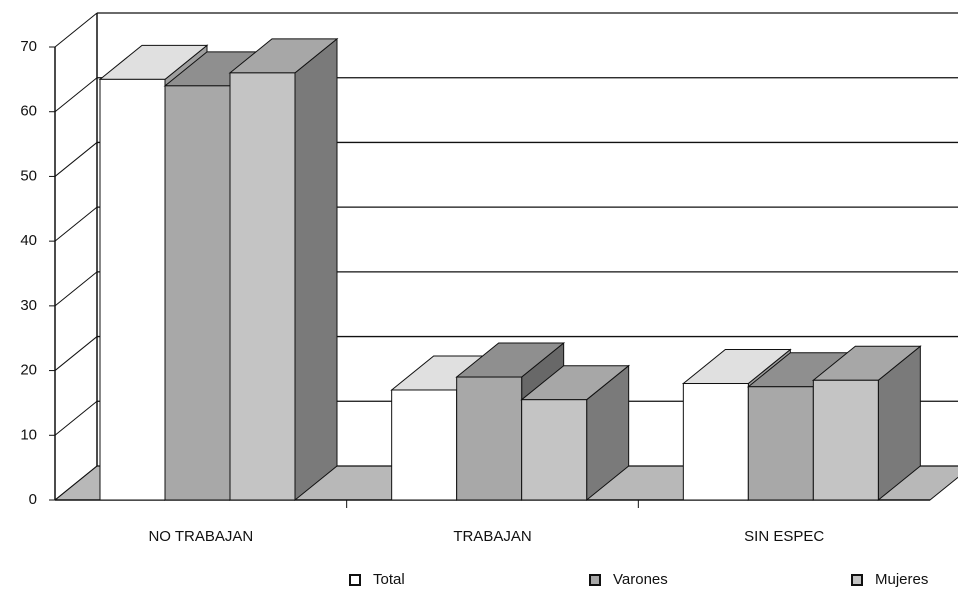 Image resolution: width=958 pixels, height=596 pixels. Describe the element at coordinates (28, 46) in the screenshot. I see `y-tick-label: 70` at that location.